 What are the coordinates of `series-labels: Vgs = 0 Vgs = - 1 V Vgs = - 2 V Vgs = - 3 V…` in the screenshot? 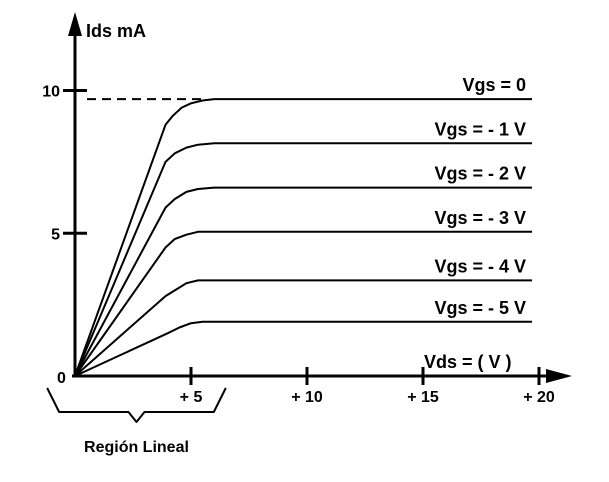 It's located at (480, 196).